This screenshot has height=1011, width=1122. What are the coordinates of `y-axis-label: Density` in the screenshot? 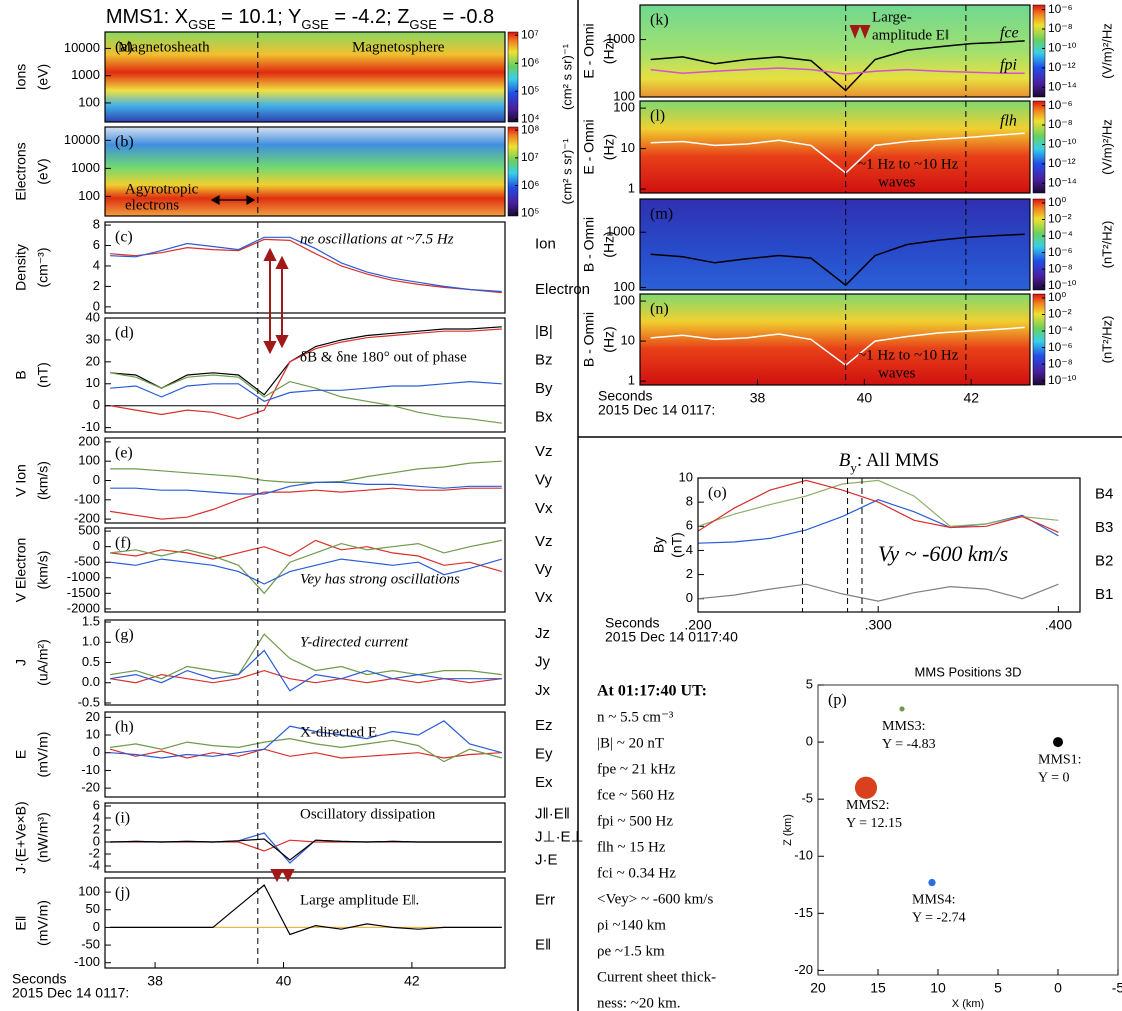 It's located at (21, 267).